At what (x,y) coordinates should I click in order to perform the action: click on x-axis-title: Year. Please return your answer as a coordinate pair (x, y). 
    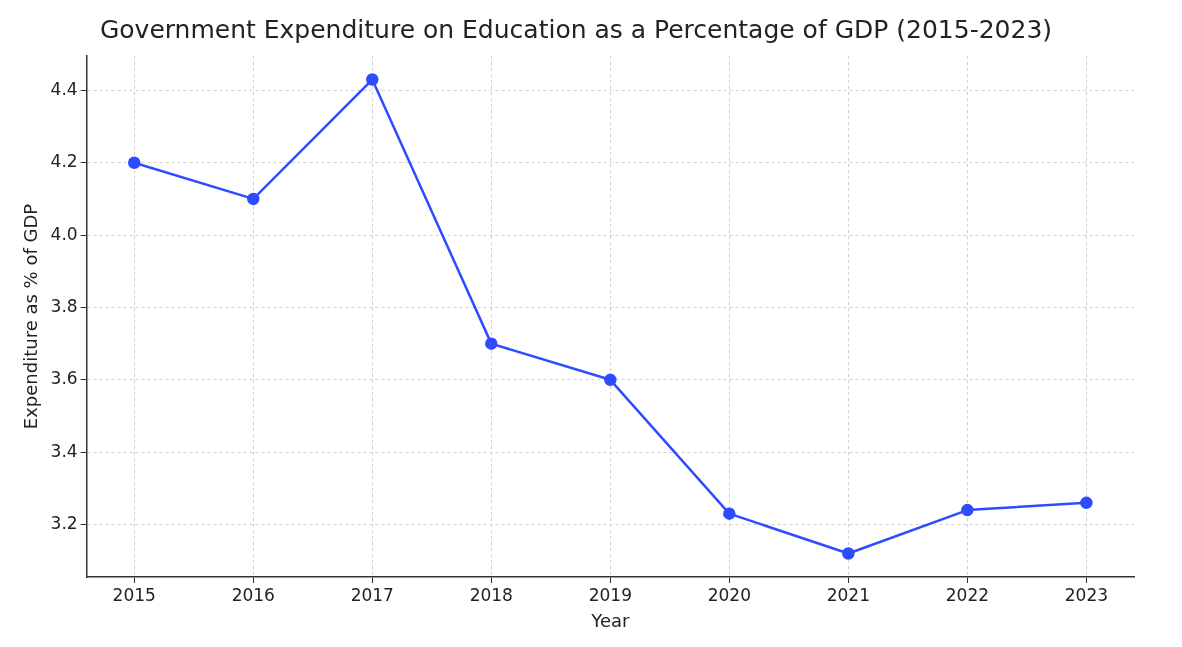
    Looking at the image, I should click on (610, 620).